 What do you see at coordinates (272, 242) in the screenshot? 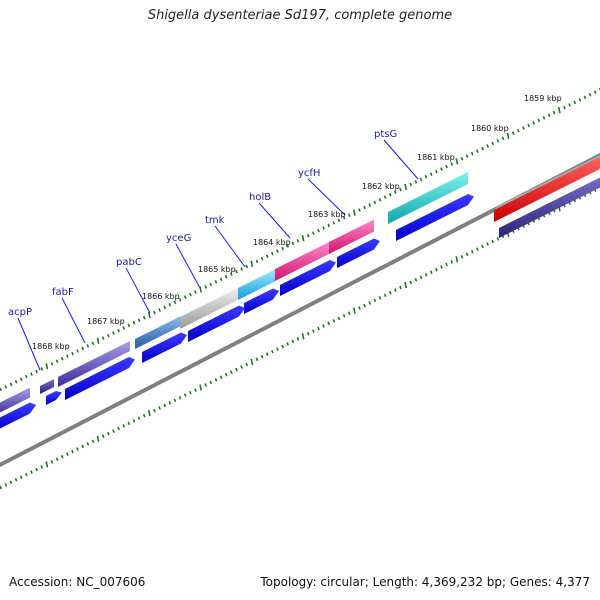
I see `scale-label: 1864 kbp` at bounding box center [272, 242].